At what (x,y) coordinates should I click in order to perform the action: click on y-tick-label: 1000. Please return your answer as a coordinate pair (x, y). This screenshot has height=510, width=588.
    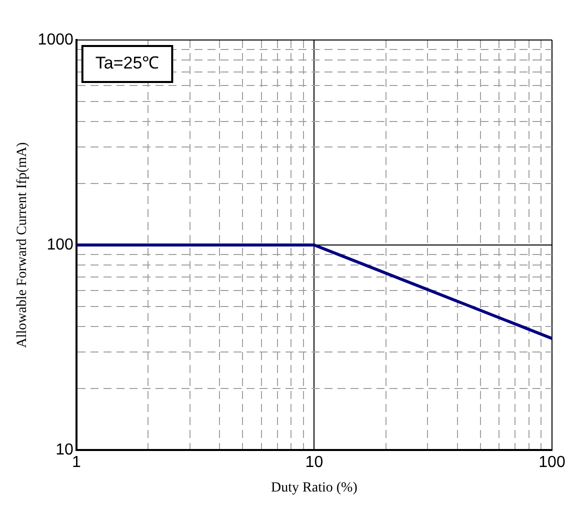
    Looking at the image, I should click on (56, 39).